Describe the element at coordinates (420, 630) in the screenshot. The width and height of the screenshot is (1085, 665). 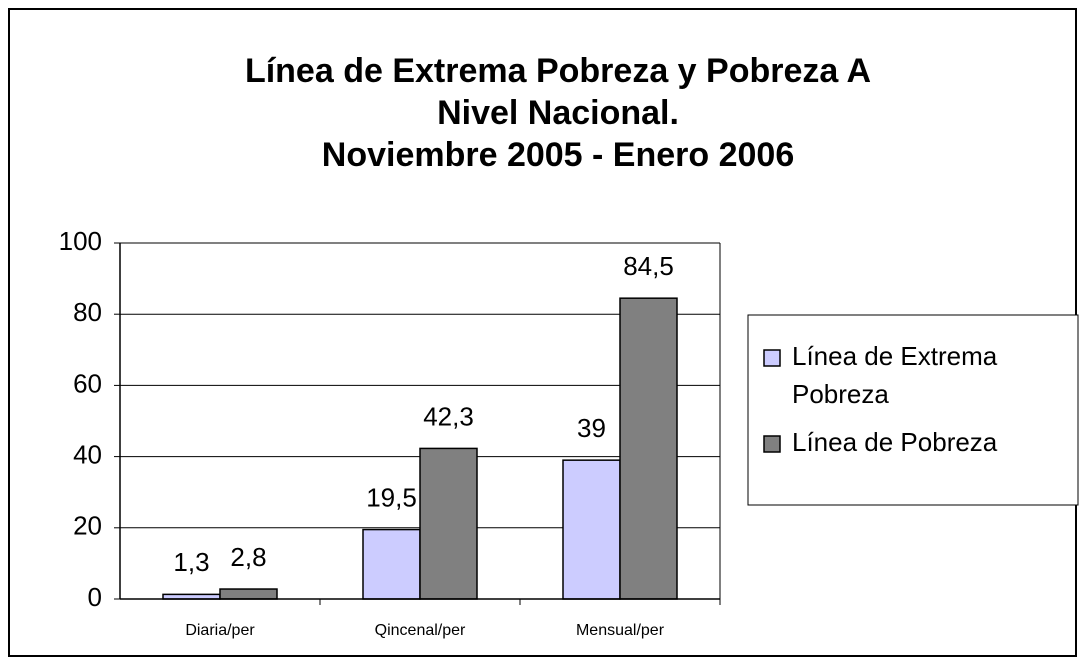
I see `x-tick-label: Qincenal/per` at that location.